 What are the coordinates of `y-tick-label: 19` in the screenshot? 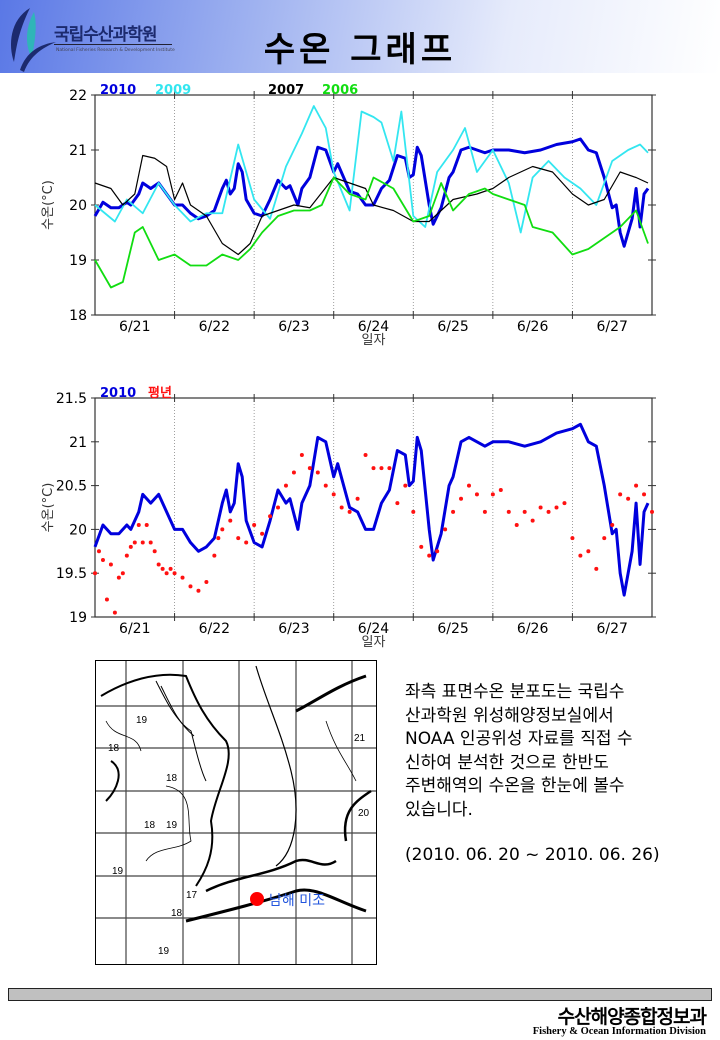 It's located at (78, 618).